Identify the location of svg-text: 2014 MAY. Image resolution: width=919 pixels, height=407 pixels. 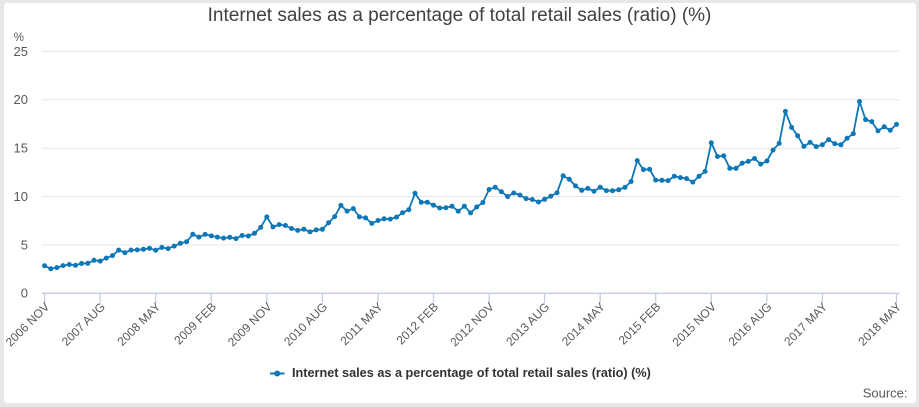
(583, 324).